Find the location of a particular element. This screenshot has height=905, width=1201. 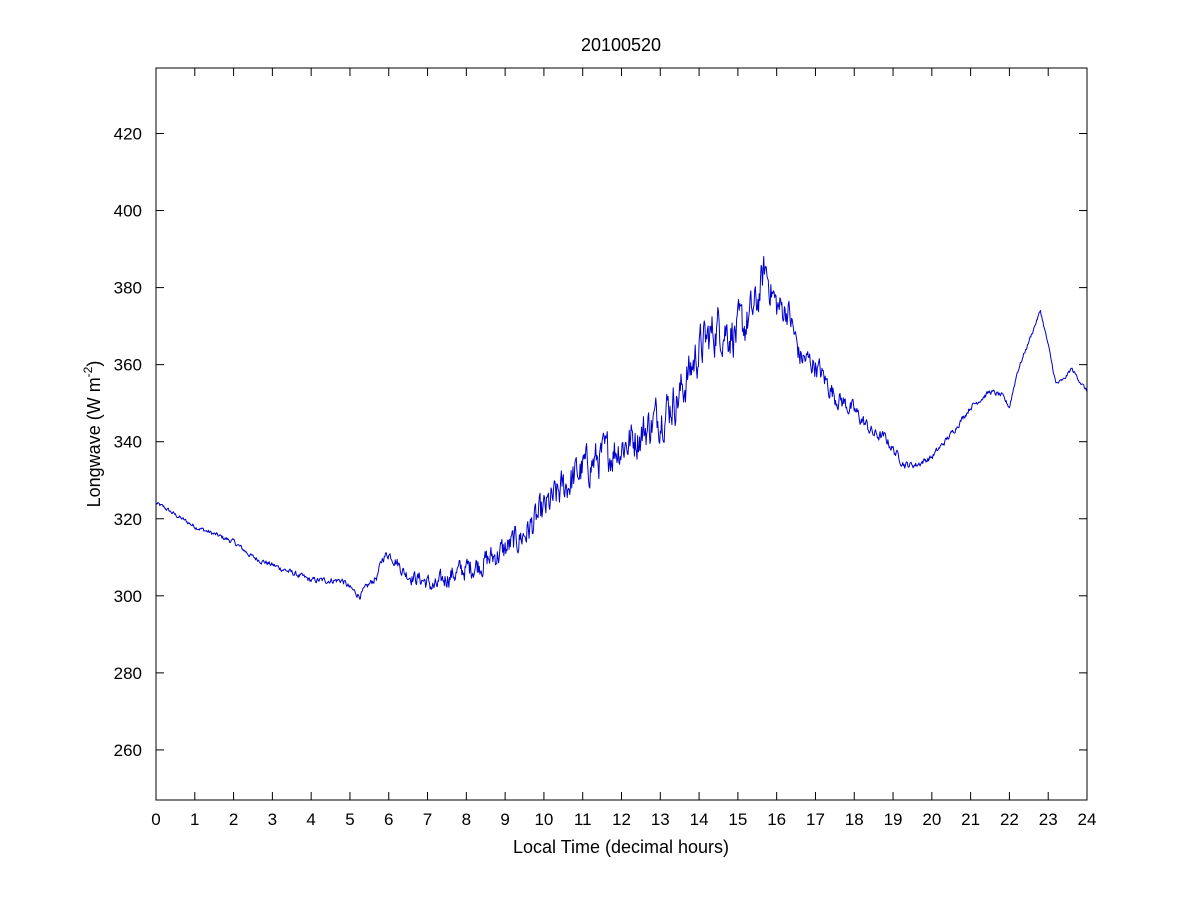

x-tick-label: 4 is located at coordinates (310, 819).